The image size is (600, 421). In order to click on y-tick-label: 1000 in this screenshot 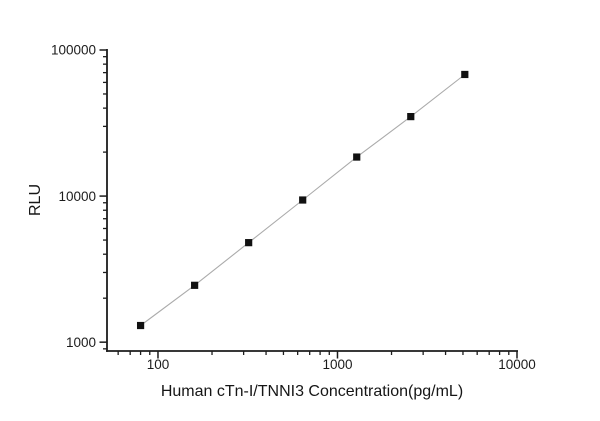, I will do `click(81, 342)`.